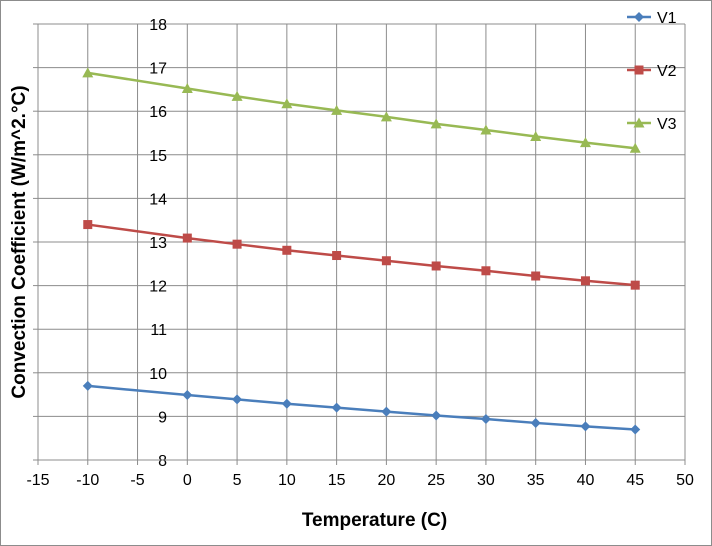  Describe the element at coordinates (158, 199) in the screenshot. I see `y-tick-label: 14` at that location.